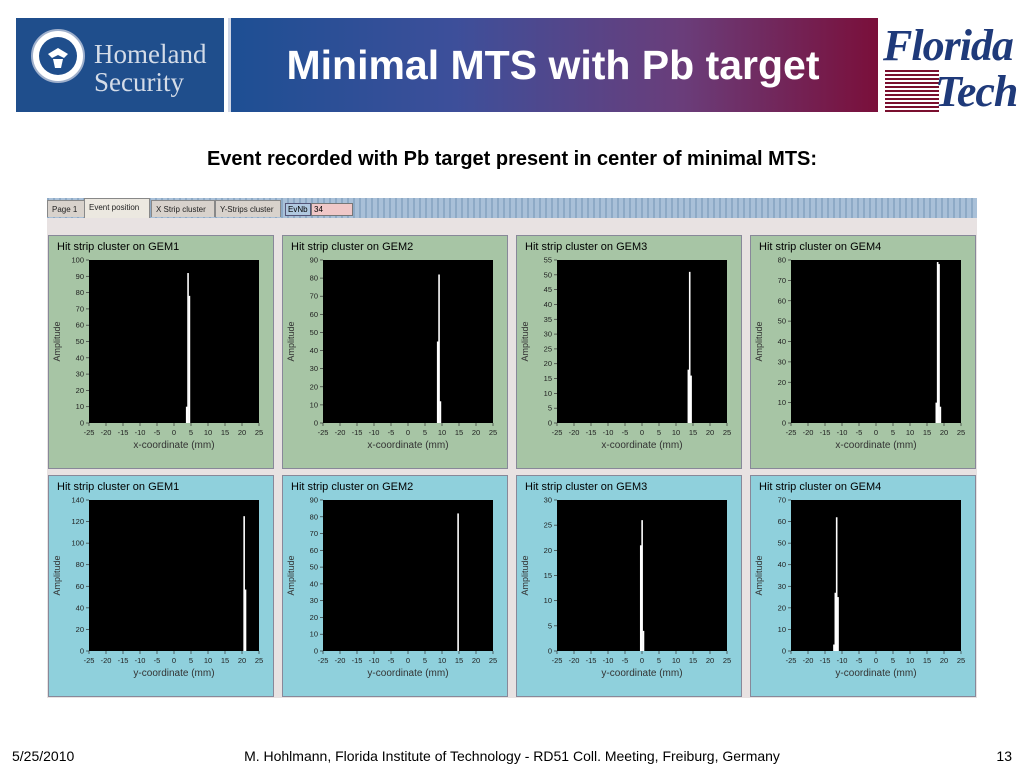 Image resolution: width=1024 pixels, height=768 pixels. What do you see at coordinates (782, 564) in the screenshot?
I see `y-tick-label: 40` at bounding box center [782, 564].